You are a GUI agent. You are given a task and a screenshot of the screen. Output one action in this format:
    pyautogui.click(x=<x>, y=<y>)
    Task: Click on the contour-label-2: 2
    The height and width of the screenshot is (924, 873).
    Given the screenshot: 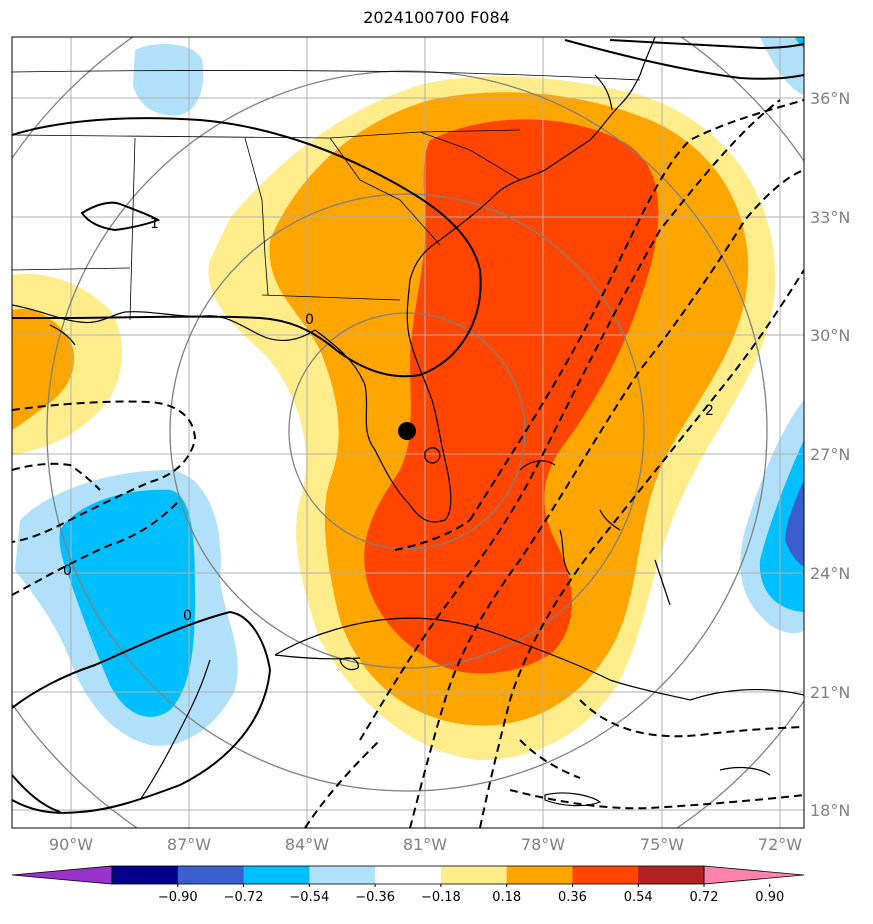 What is the action you would take?
    pyautogui.click(x=709, y=411)
    